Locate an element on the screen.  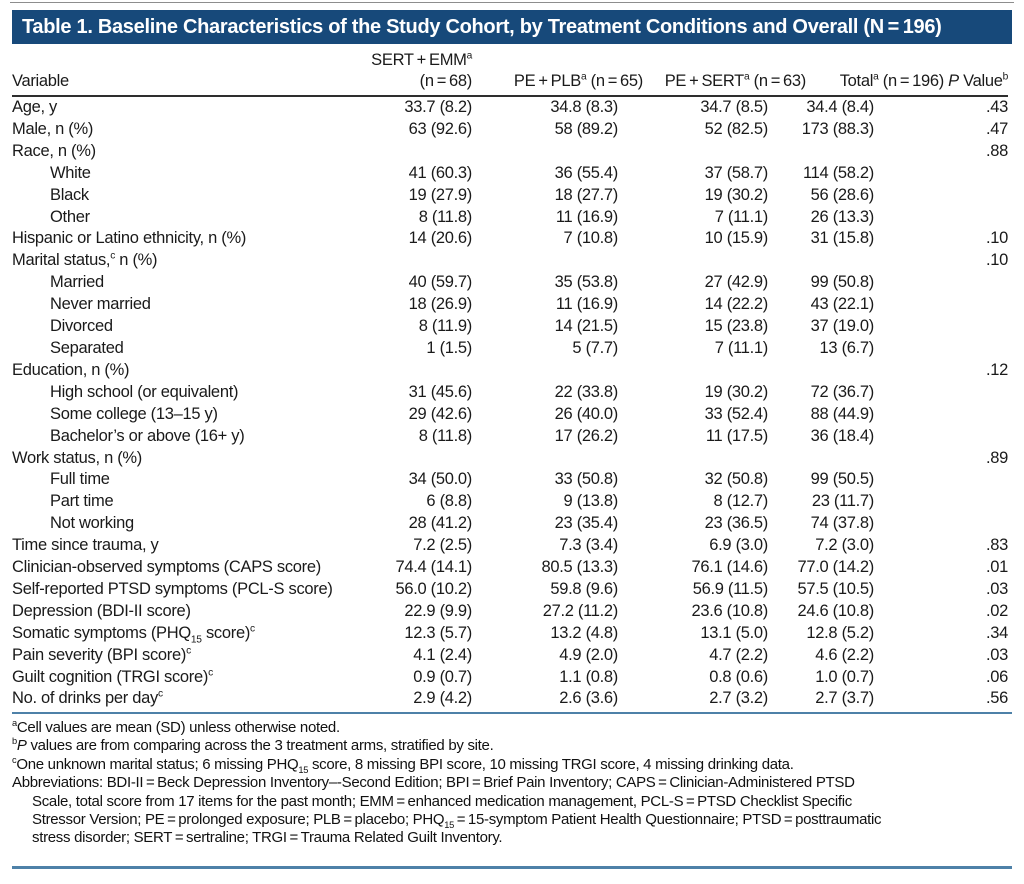
table-row: Separated 1 (1.5) 5 (7.7) 7 (11.1) 13 (6.7) is located at coordinates (510, 349).